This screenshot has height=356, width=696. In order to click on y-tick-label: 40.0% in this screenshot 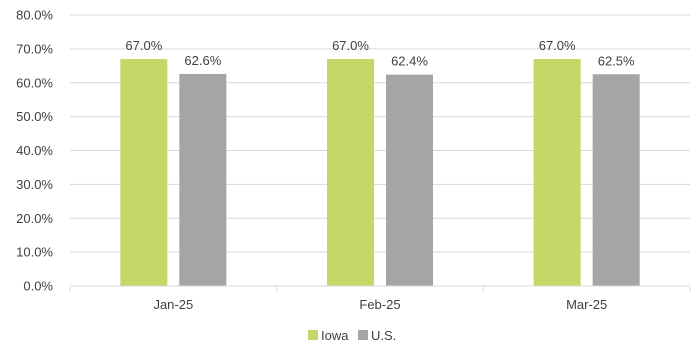, I will do `click(34, 150)`.